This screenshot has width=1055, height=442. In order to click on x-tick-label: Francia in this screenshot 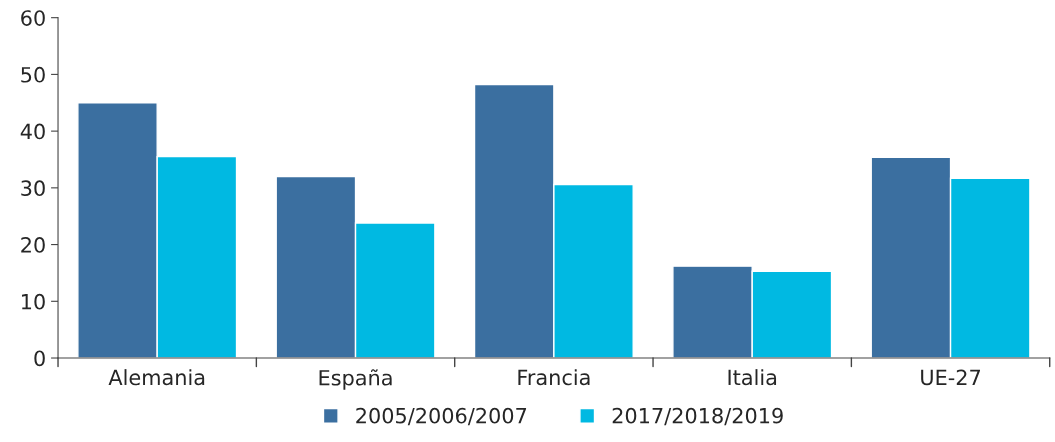, I will do `click(554, 377)`.